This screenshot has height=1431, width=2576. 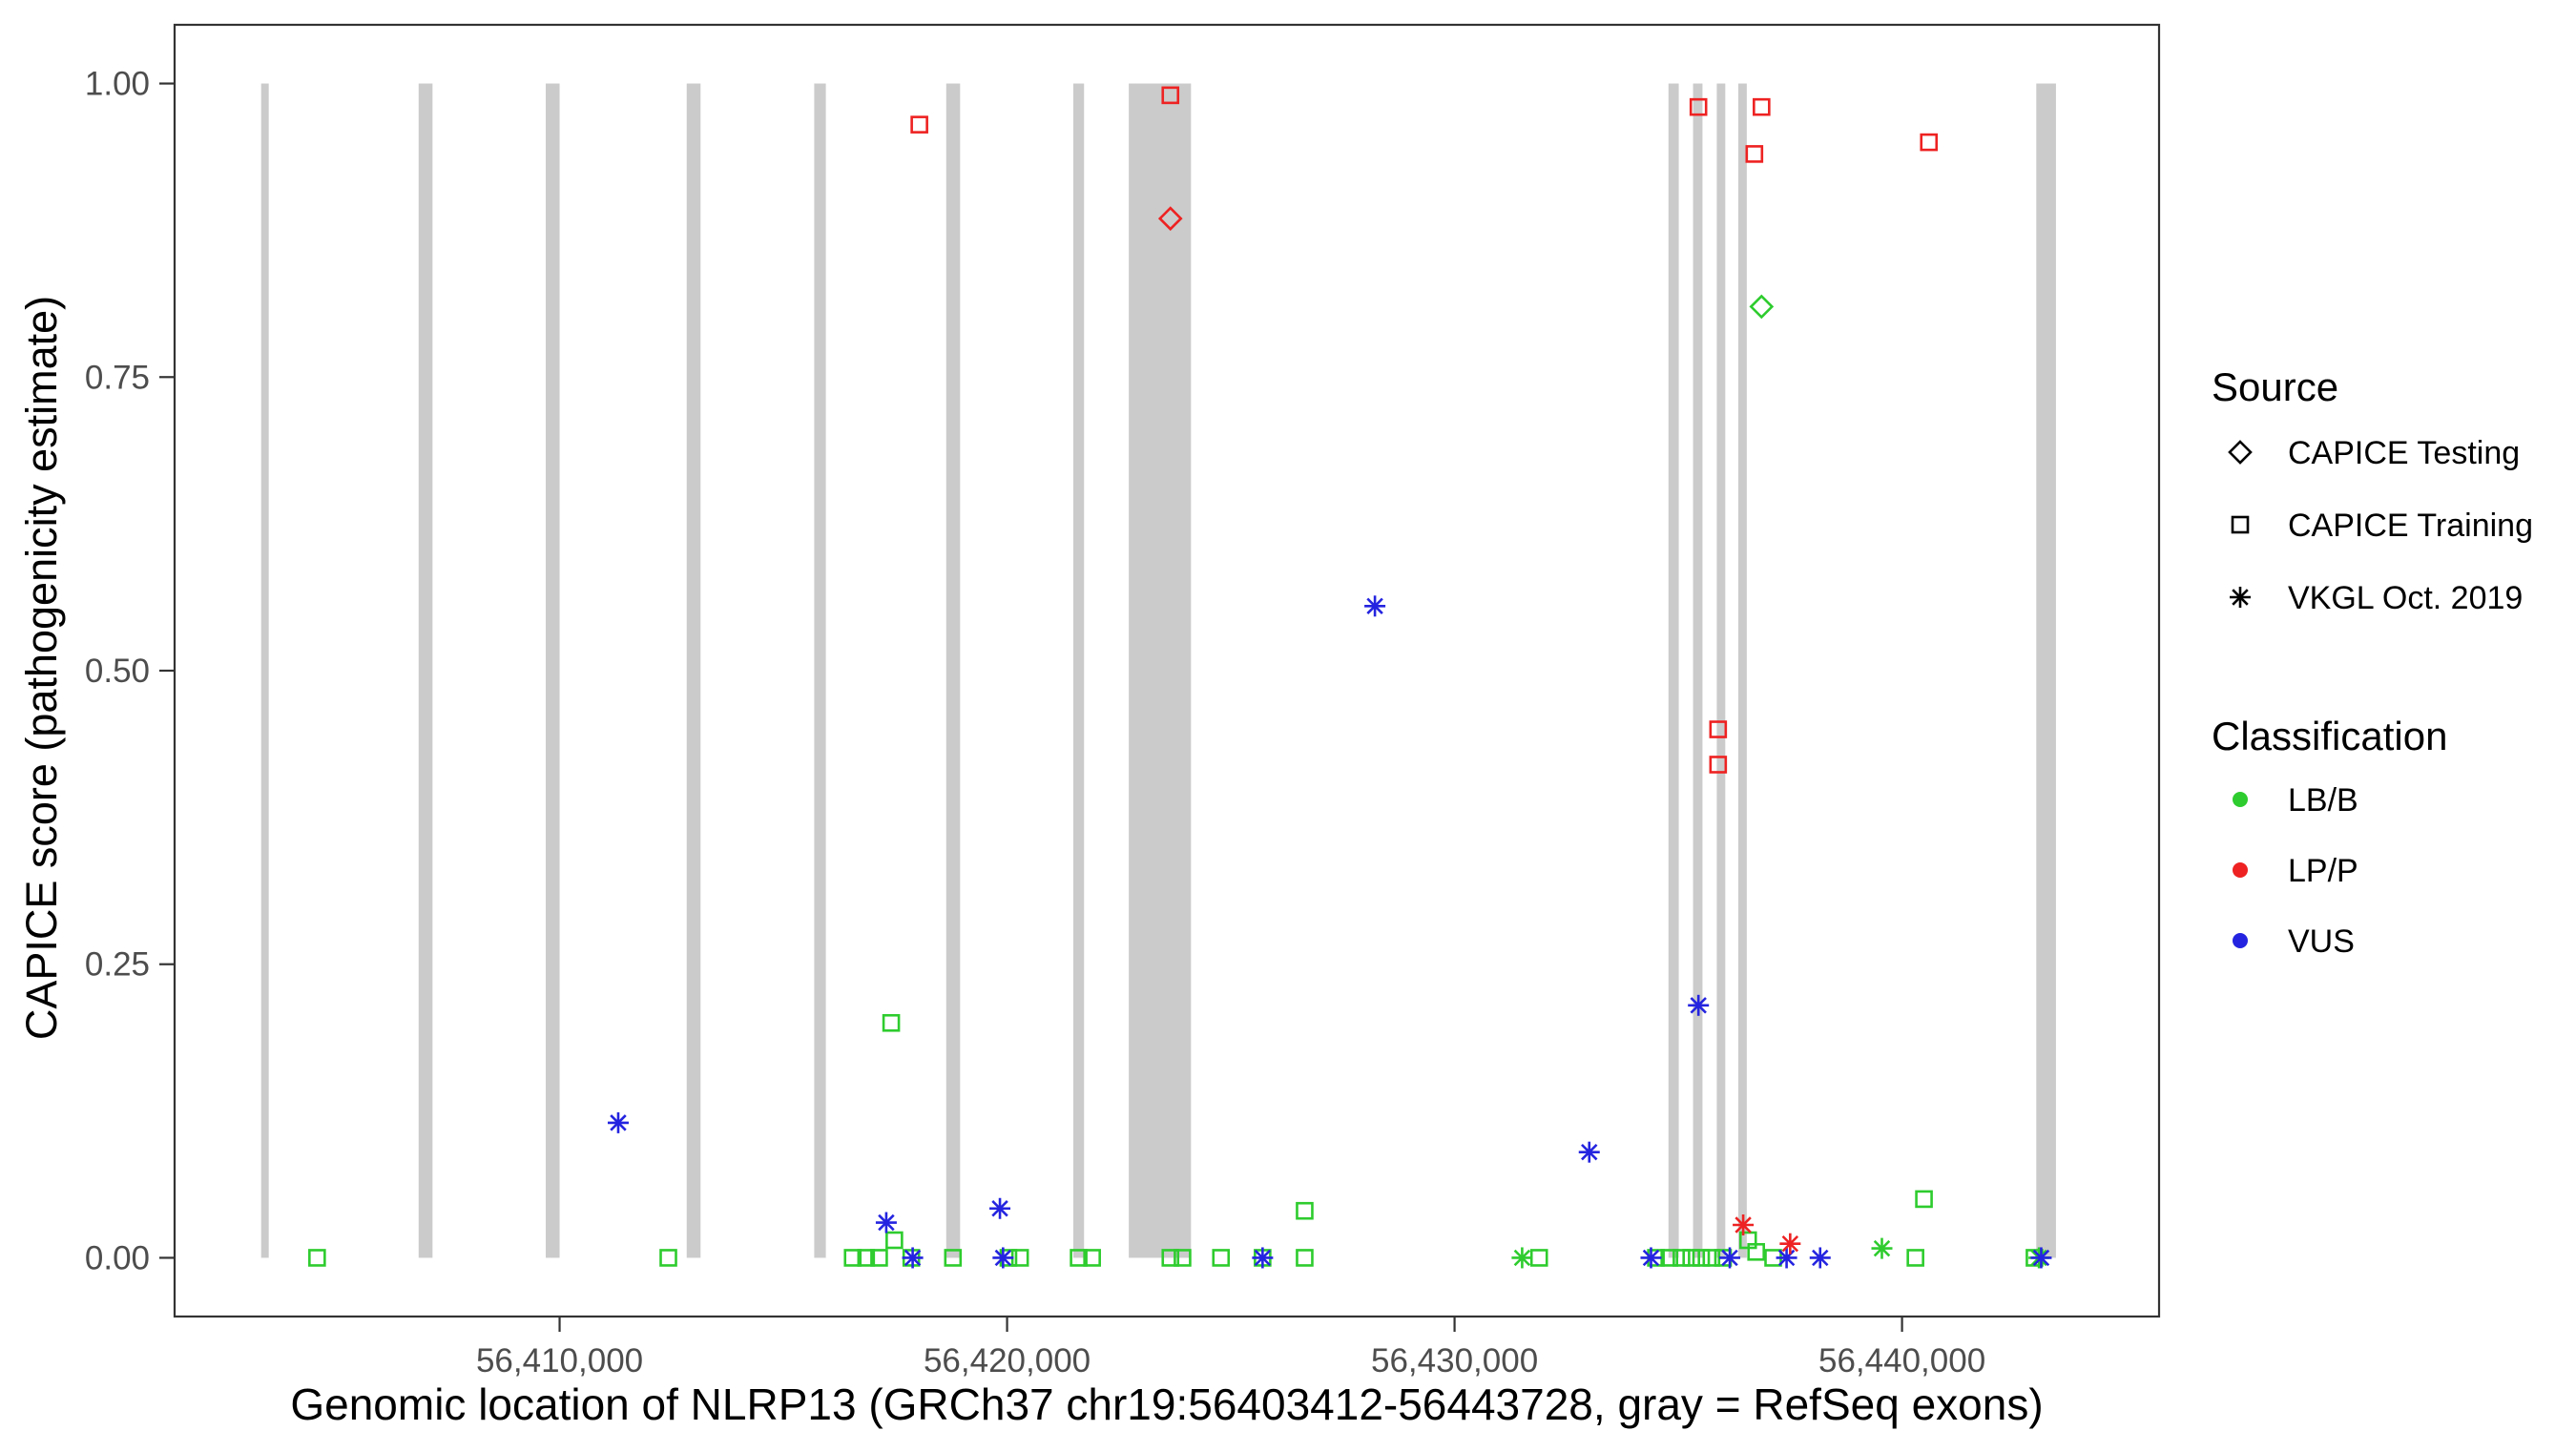 What do you see at coordinates (2240, 597) in the screenshot?
I see `legend-asterisk-icon` at bounding box center [2240, 597].